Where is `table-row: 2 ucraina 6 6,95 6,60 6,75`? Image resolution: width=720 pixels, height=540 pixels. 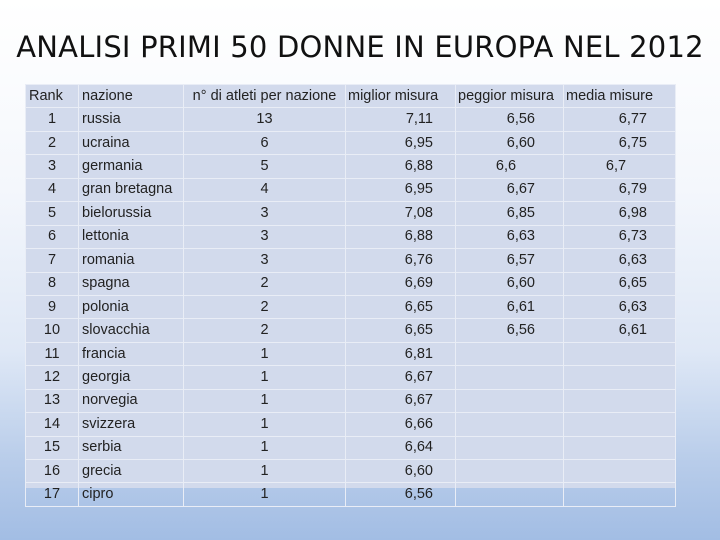
table-row: 2 ucraina 6 6,95 6,60 6,75 is located at coordinates (350, 143).